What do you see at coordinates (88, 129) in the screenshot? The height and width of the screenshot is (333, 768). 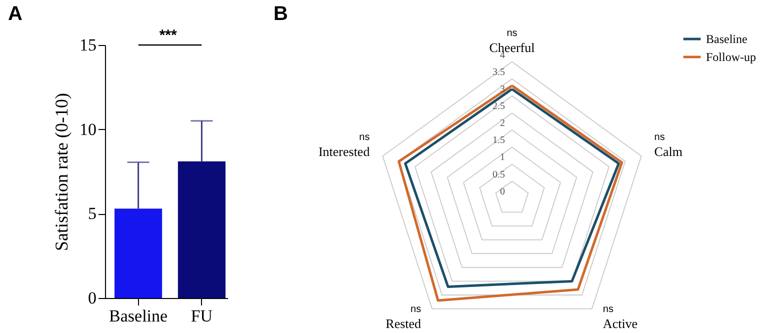 I see `y-tick-label: 10` at bounding box center [88, 129].